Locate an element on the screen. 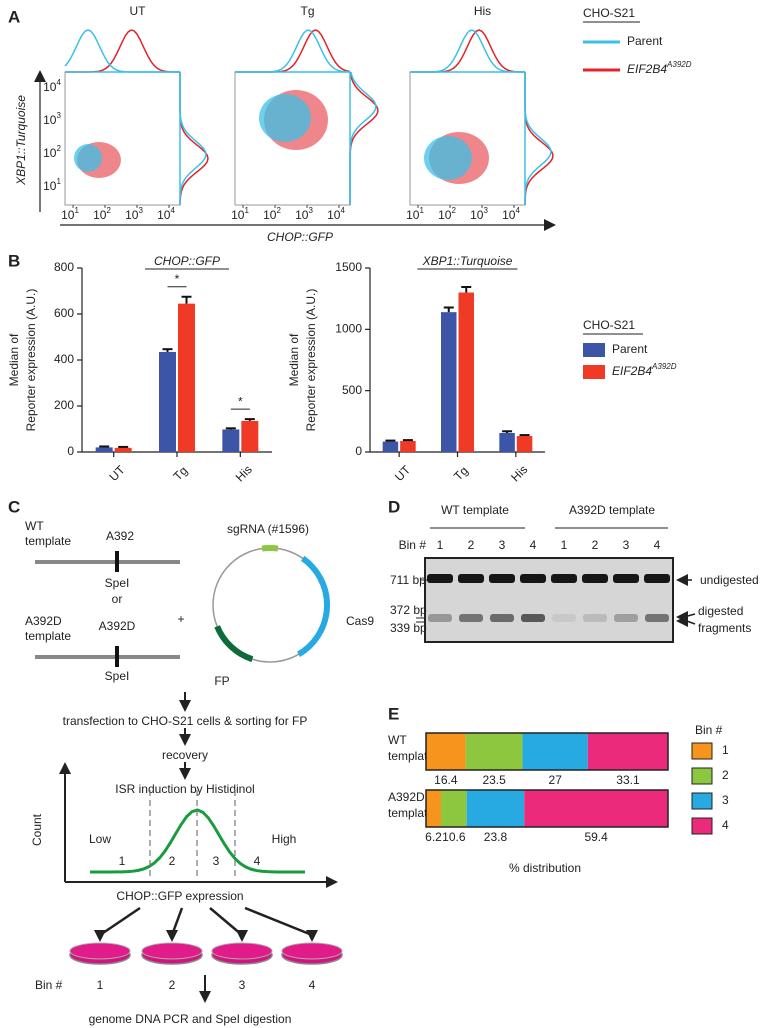 This screenshot has width=773, height=1028. y-tick-label: 0 is located at coordinates (358, 451).